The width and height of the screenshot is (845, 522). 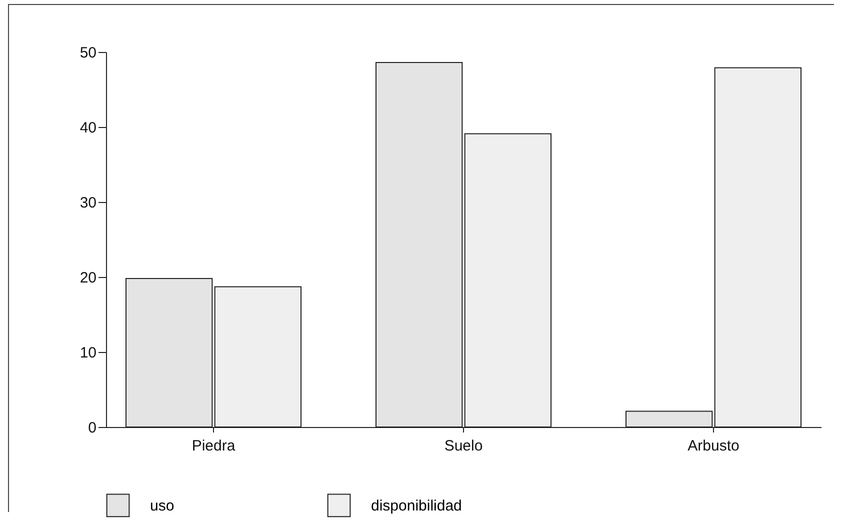 I want to click on y-tick-label: 40, so click(x=88, y=128).